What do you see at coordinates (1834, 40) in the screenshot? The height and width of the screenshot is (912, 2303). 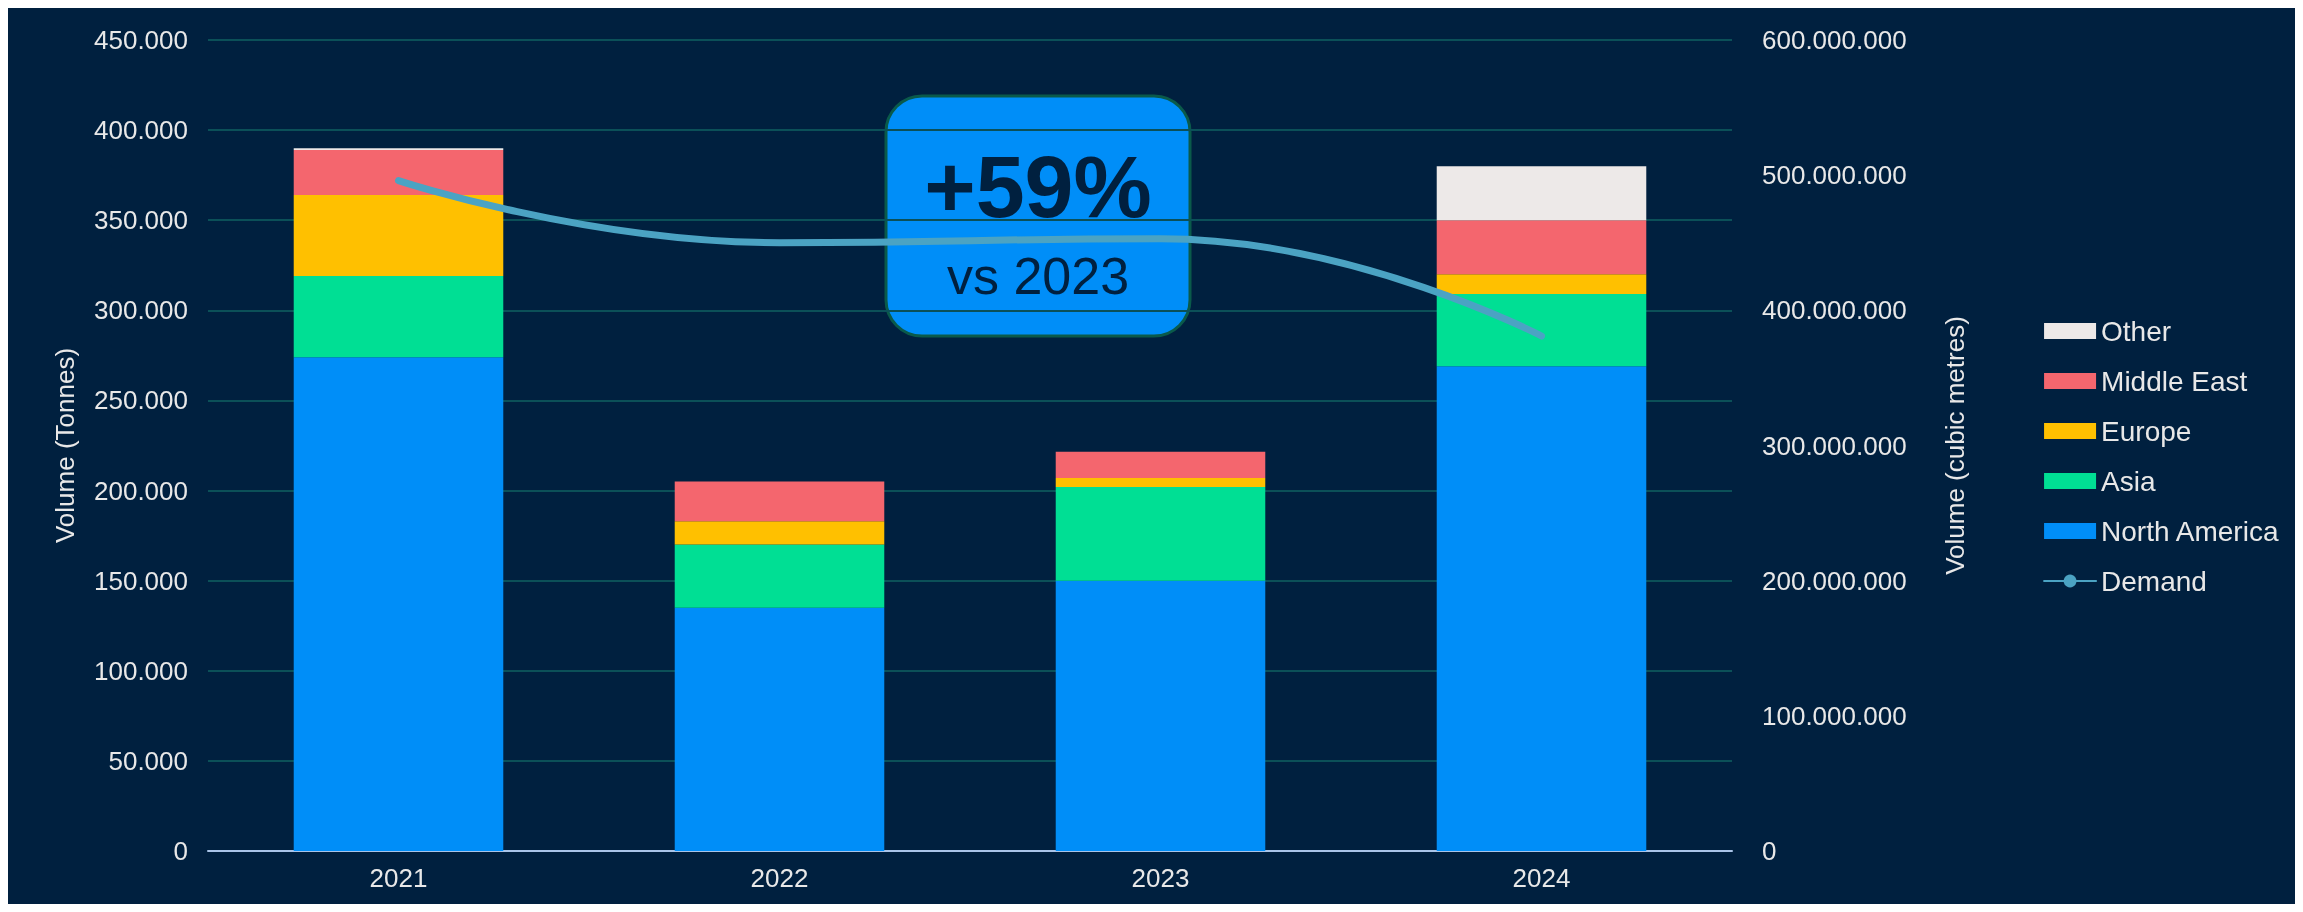 I see `y2-tick-label: 600.000.000` at bounding box center [1834, 40].